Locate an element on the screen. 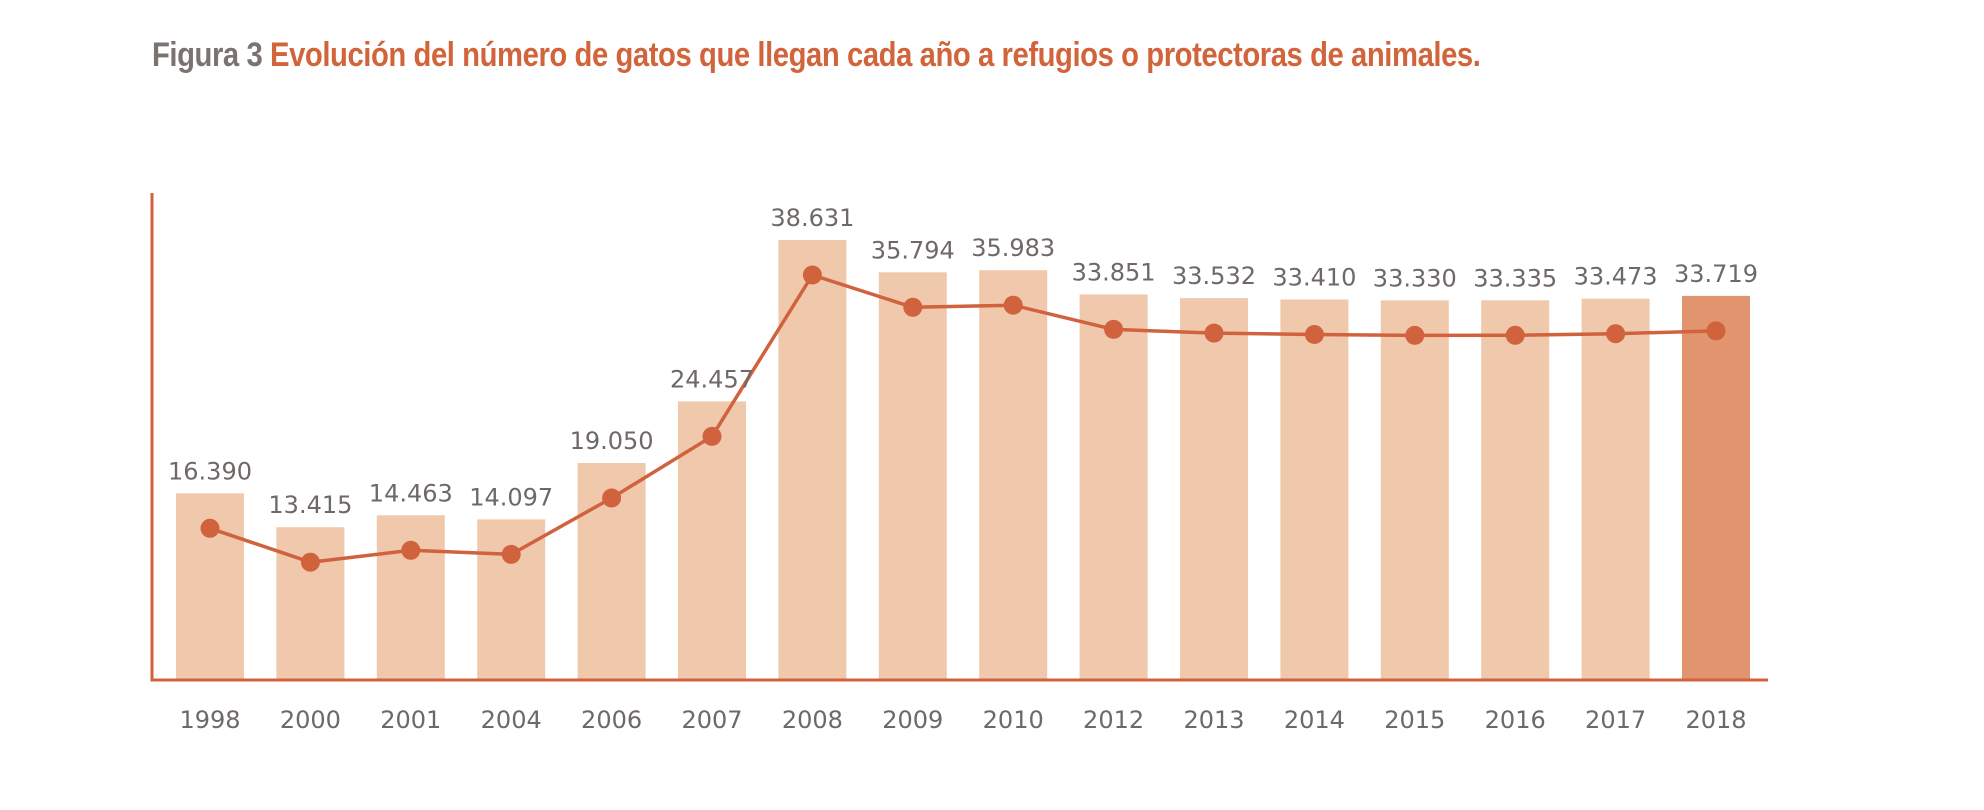 This screenshot has width=1984, height=810. line-point-2018 is located at coordinates (1716, 331).